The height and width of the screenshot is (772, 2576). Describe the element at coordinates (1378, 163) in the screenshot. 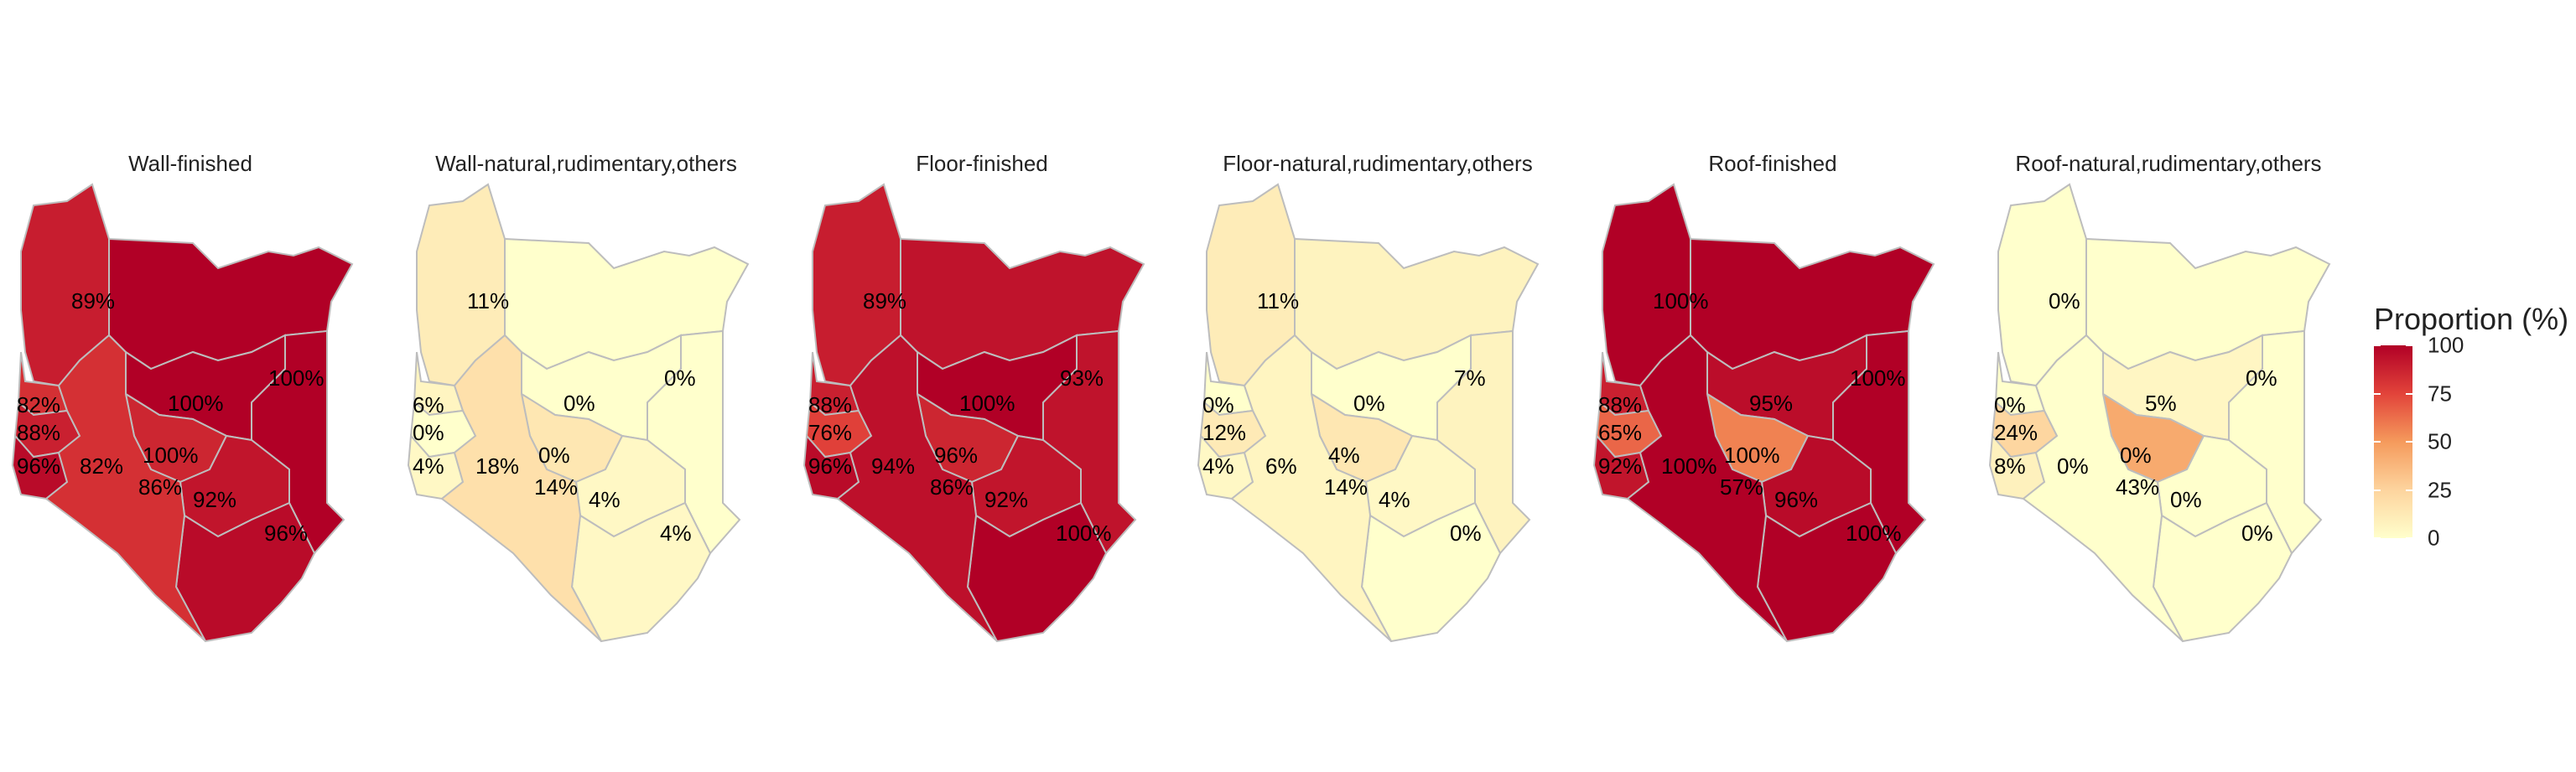

I see `panel-title: Floor-natural,rudimentary,others` at that location.